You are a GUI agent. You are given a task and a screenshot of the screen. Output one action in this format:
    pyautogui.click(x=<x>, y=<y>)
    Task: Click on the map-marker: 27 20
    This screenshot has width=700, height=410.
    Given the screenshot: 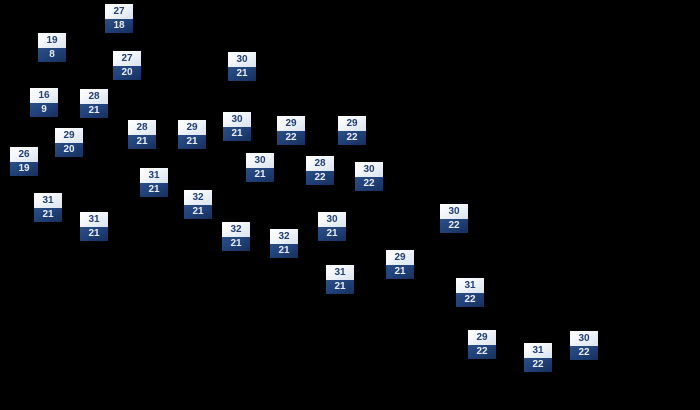 What is the action you would take?
    pyautogui.click(x=127, y=65)
    